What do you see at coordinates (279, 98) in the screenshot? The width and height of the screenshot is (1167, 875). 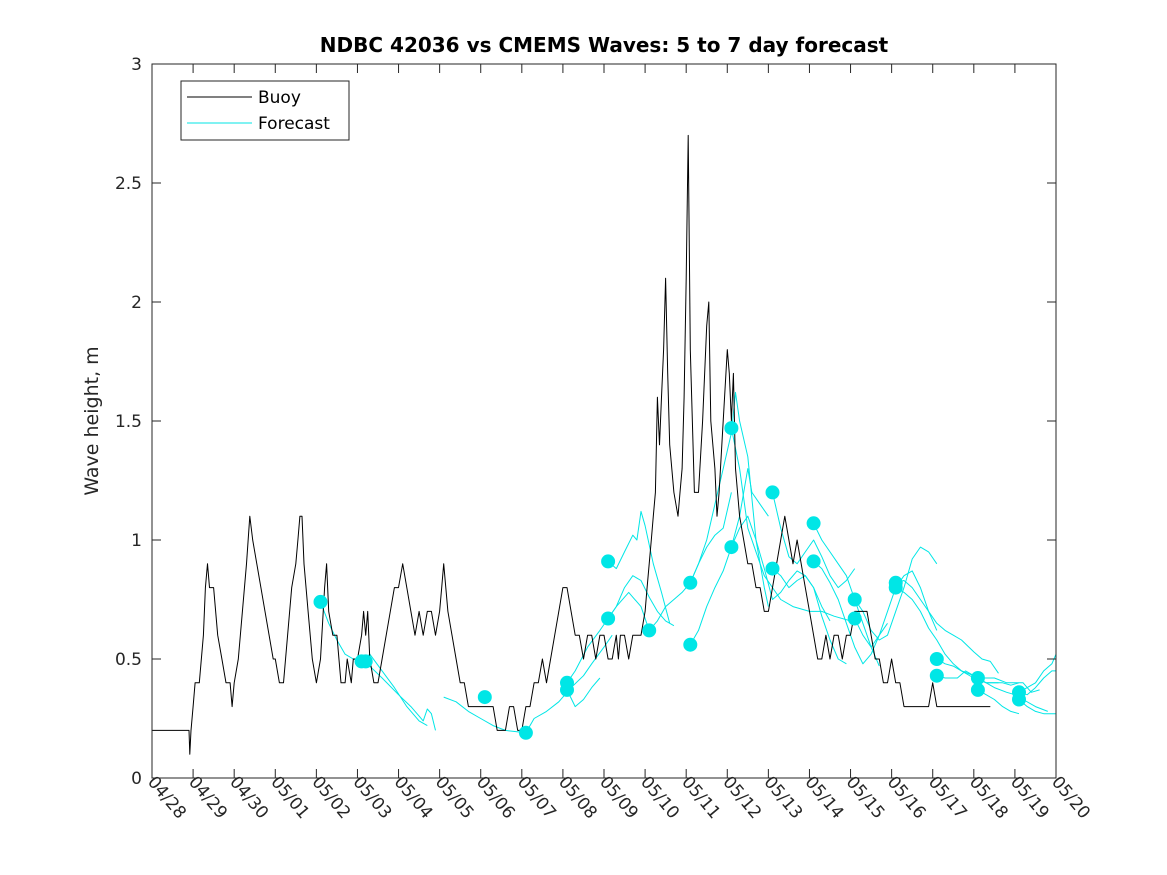 I see `legend-buoy-label: Buoy` at bounding box center [279, 98].